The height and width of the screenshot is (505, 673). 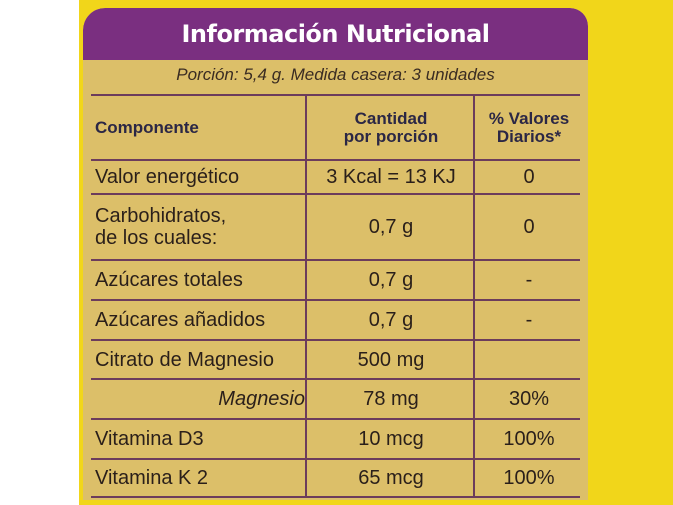 What do you see at coordinates (391, 439) in the screenshot?
I see `row-amount: 10 mcg` at bounding box center [391, 439].